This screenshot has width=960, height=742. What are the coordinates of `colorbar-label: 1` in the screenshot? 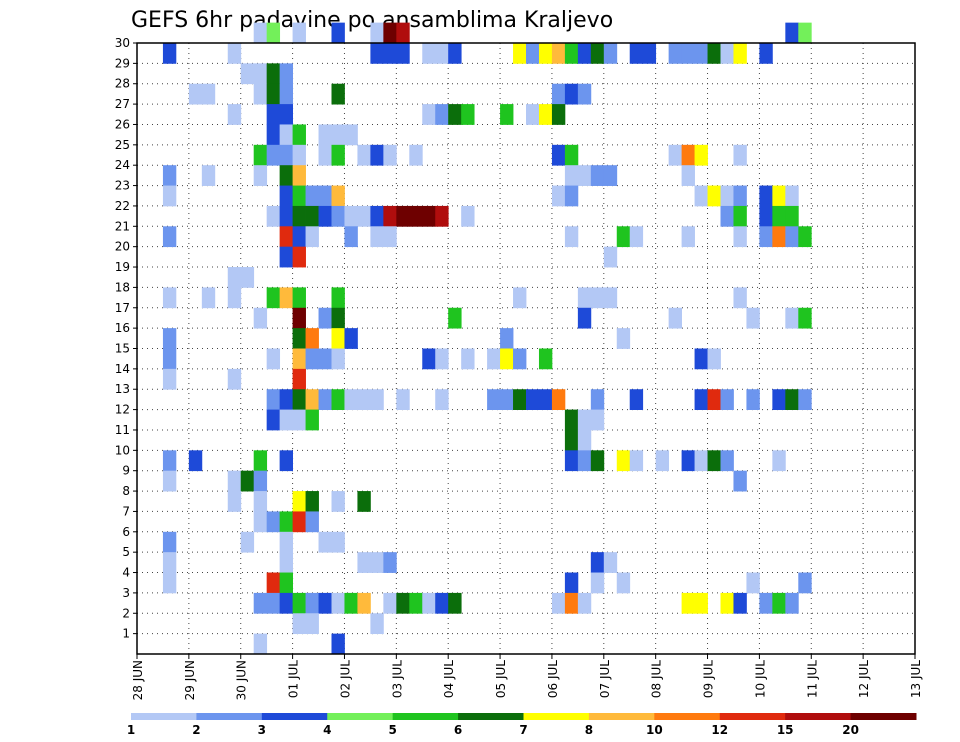 It's located at (131, 730).